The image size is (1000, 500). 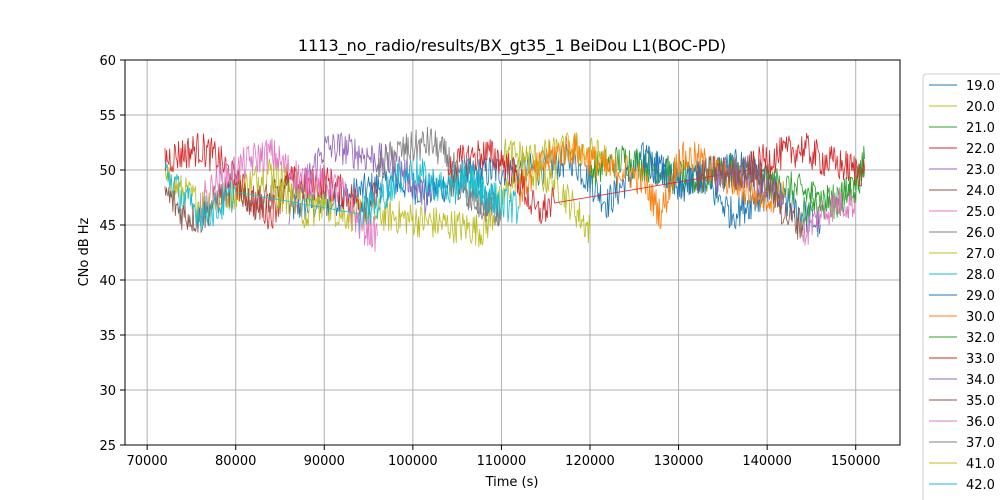 I want to click on y-tick-label: 35, so click(x=107, y=336).